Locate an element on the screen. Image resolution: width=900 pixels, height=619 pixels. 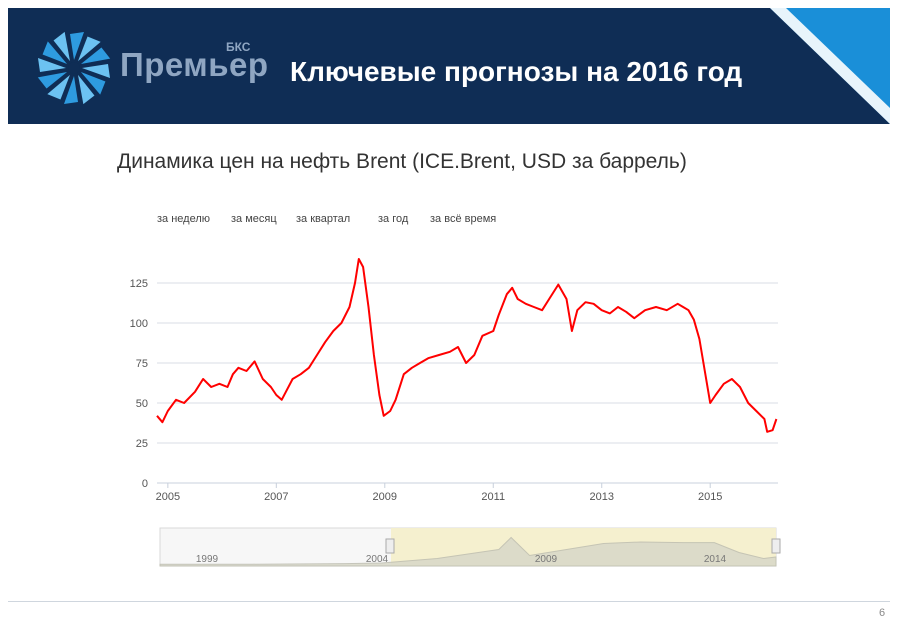
footer-divider is located at coordinates (449, 601).